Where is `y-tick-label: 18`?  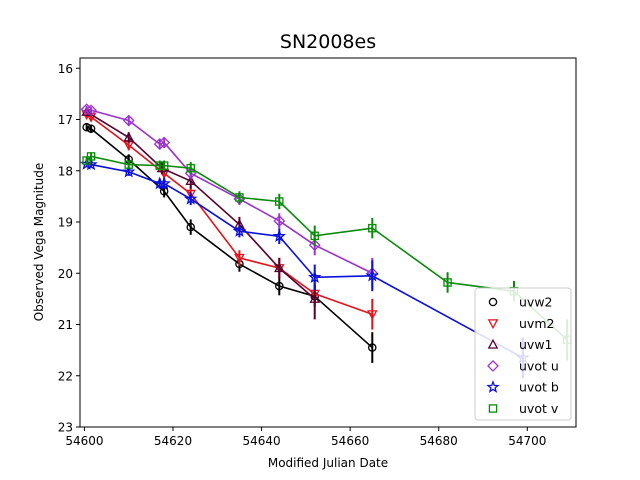
y-tick-label: 18 is located at coordinates (65, 171).